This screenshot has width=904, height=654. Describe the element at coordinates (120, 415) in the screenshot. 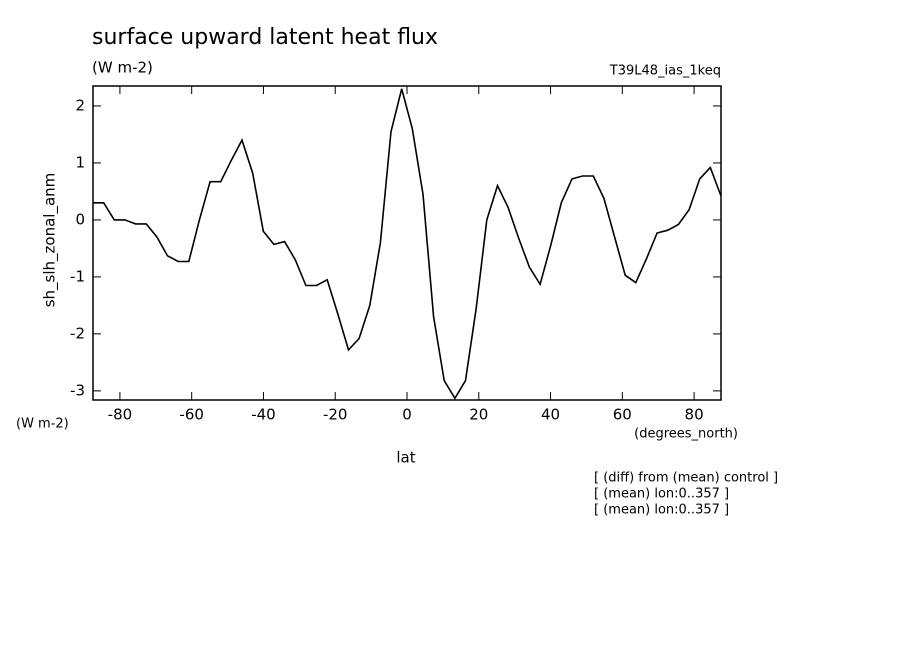

I see `x-tick-label: -80` at that location.